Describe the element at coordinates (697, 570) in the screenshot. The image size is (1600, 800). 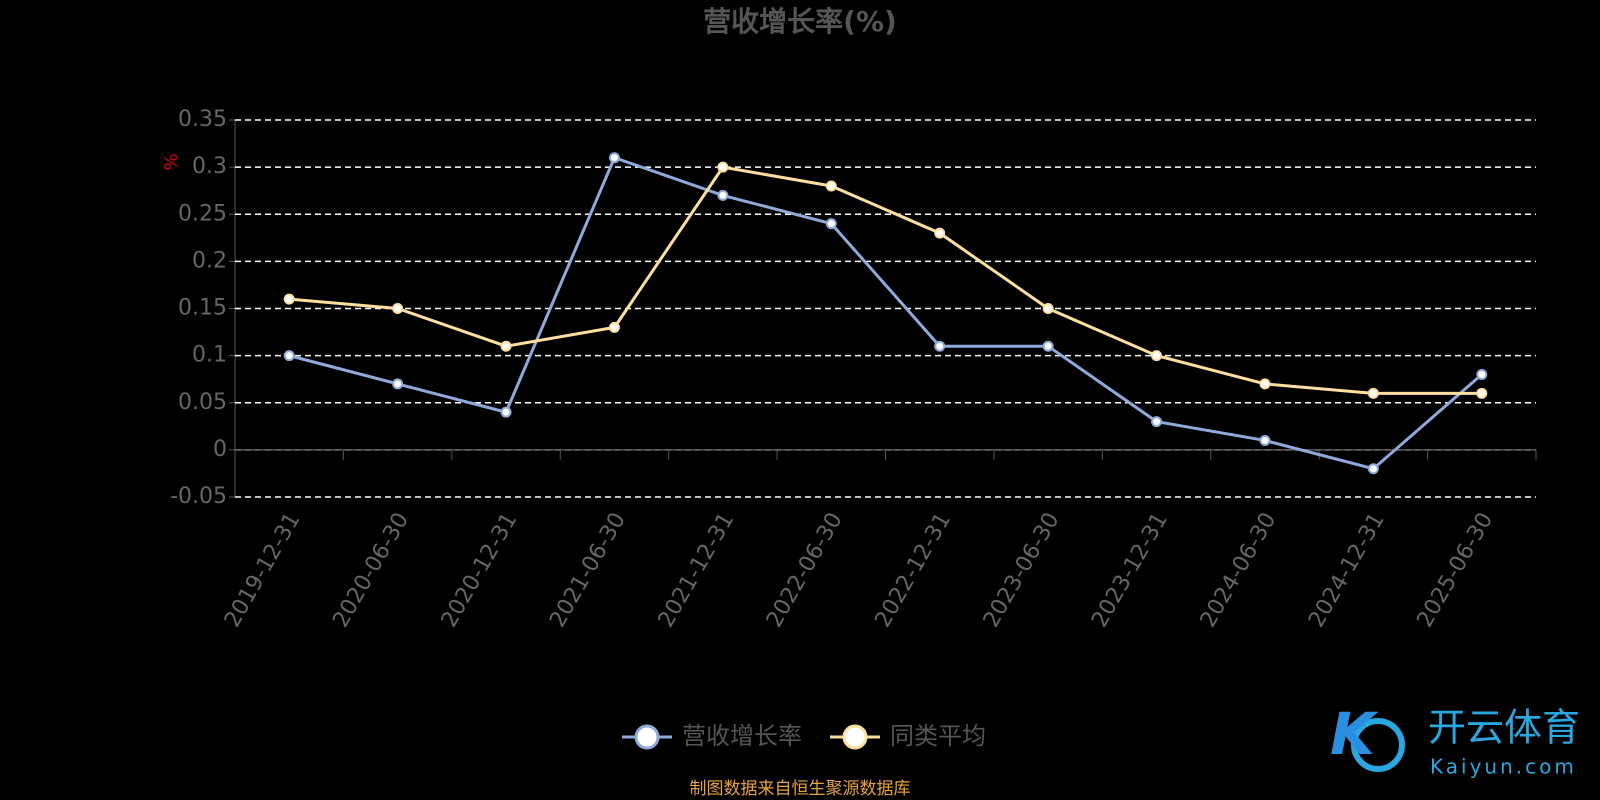
I see `x-tick-label: 2021-12-31` at that location.